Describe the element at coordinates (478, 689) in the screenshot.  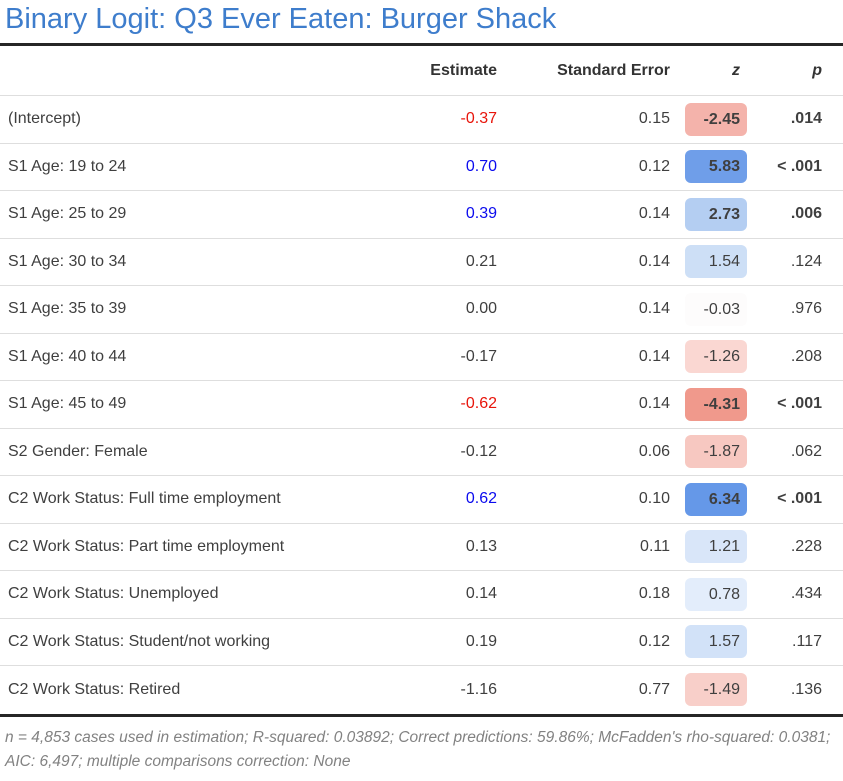
I see `estimate-value: -1.16` at that location.